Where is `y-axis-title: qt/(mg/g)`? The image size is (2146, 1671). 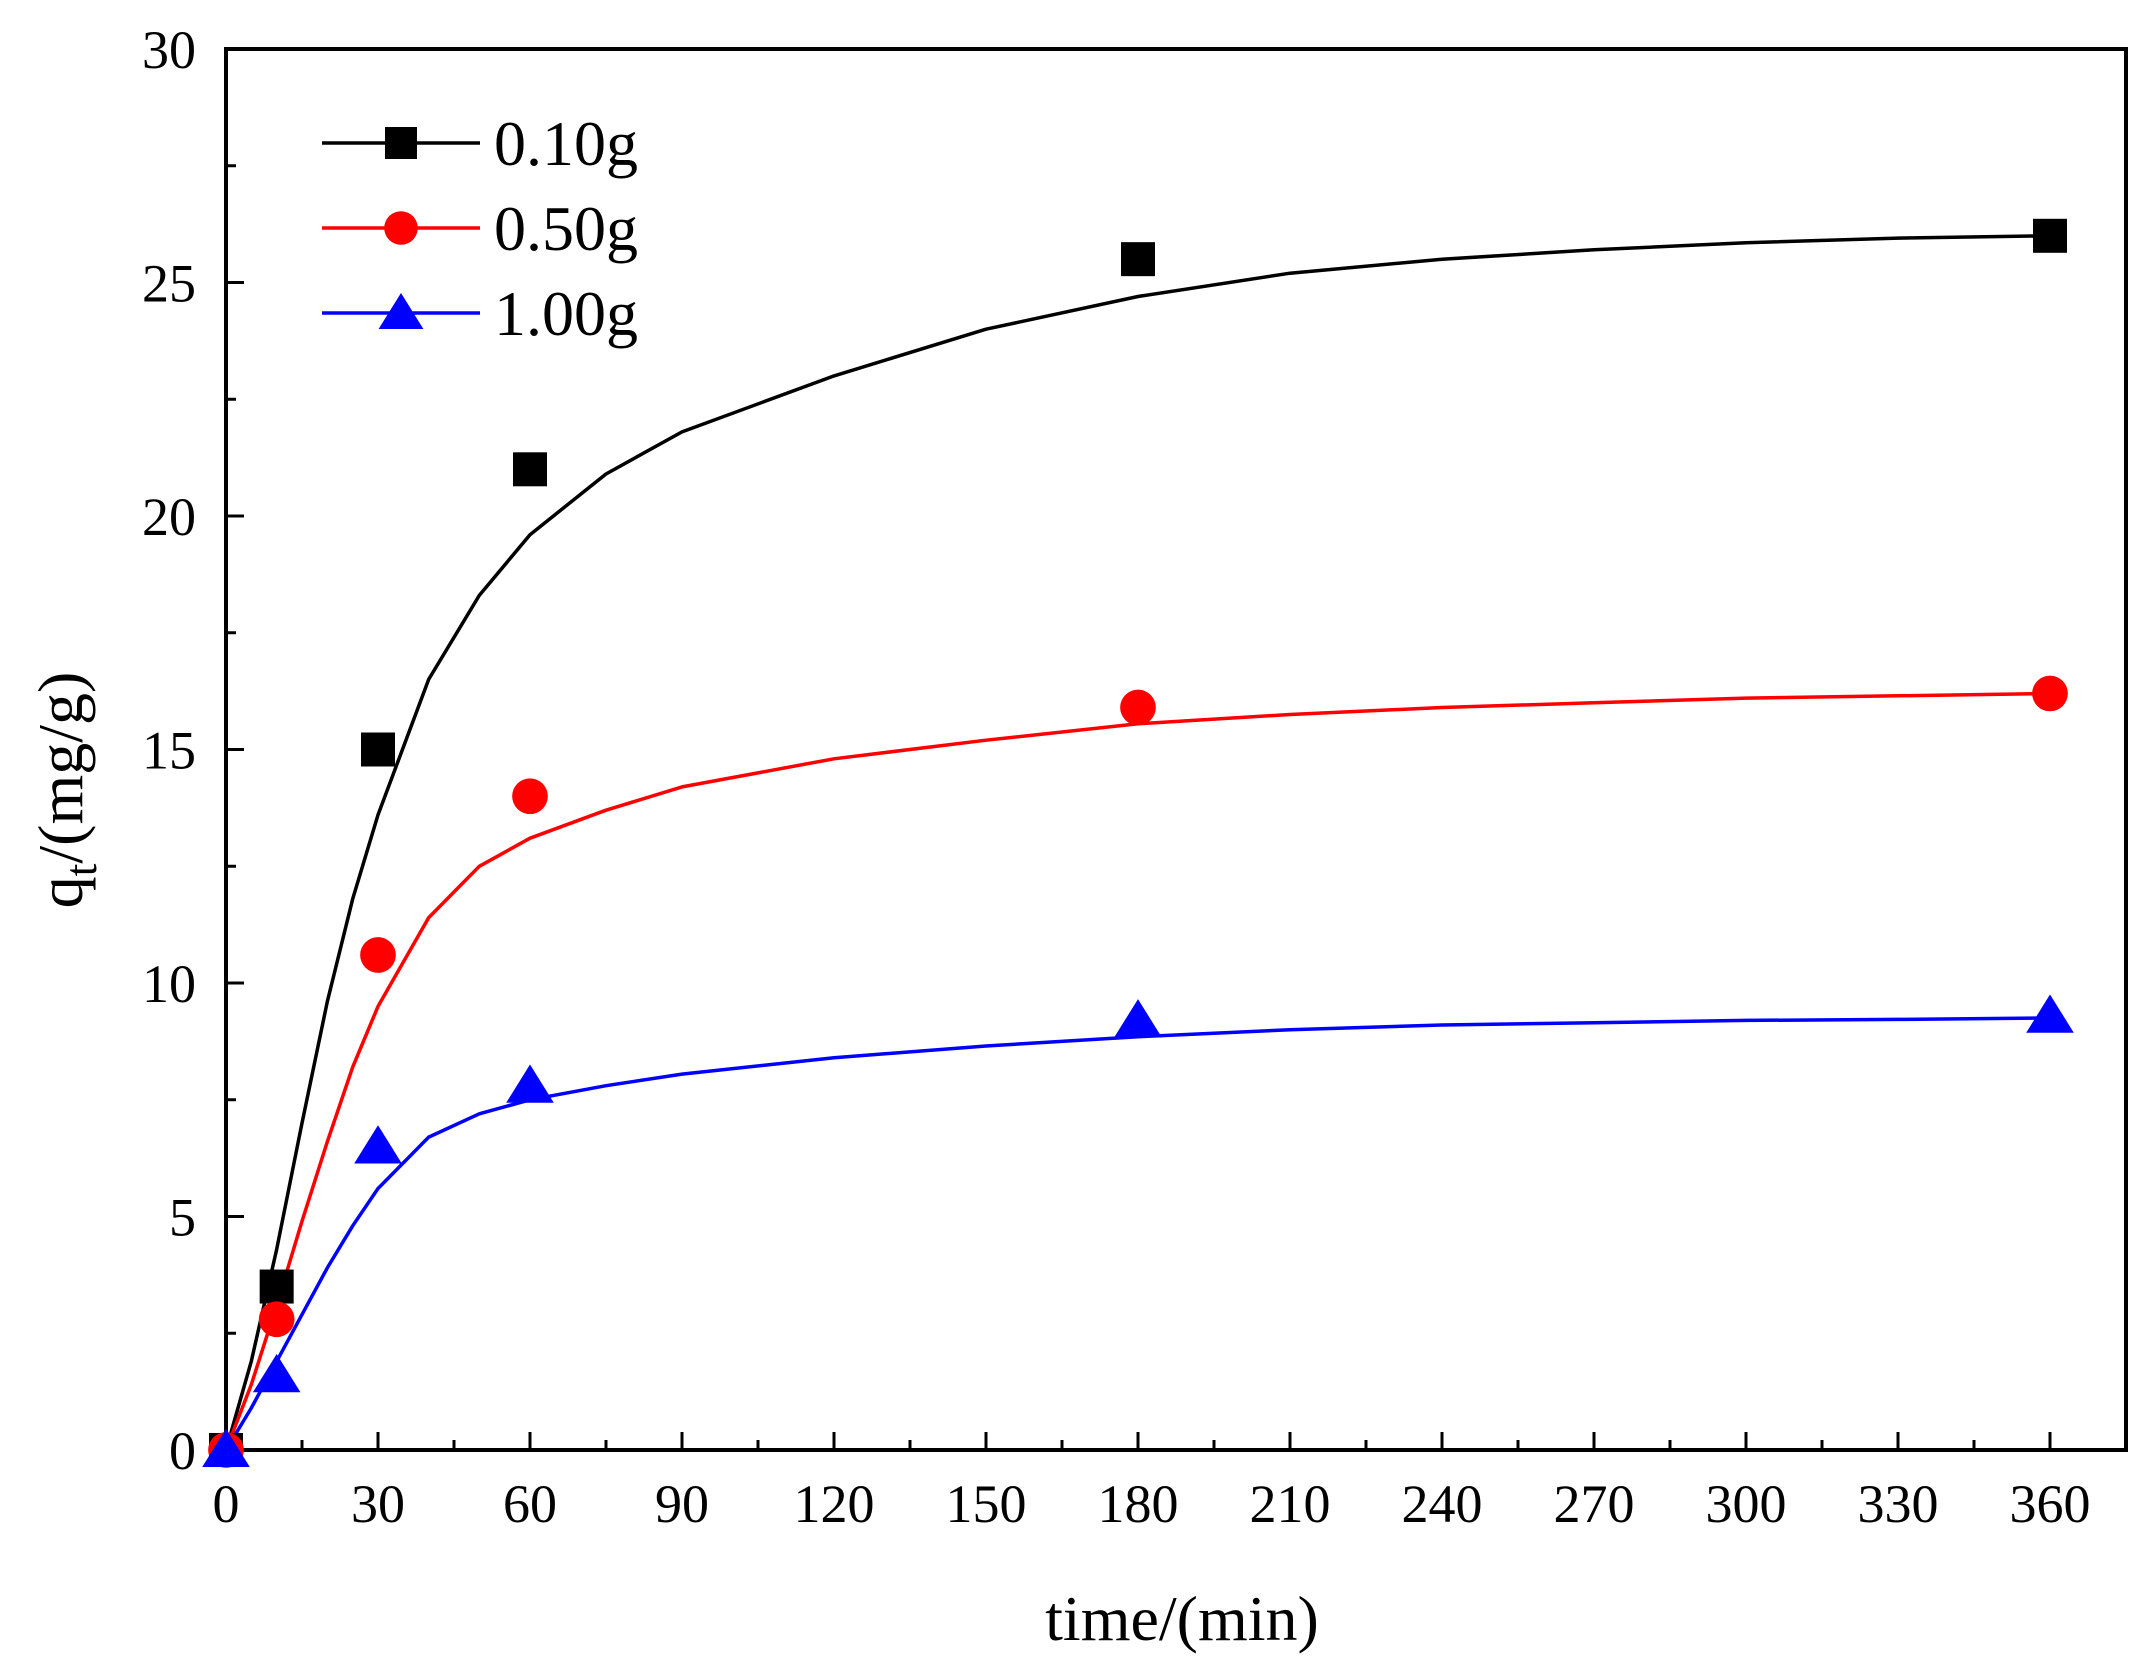
y-axis-title: qt/(mg/g) is located at coordinates (65, 790).